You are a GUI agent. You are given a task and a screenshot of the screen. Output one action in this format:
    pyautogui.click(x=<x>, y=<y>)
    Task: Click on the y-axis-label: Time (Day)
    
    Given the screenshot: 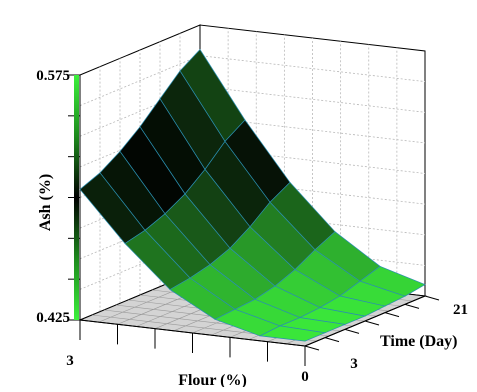 What is the action you would take?
    pyautogui.click(x=418, y=341)
    